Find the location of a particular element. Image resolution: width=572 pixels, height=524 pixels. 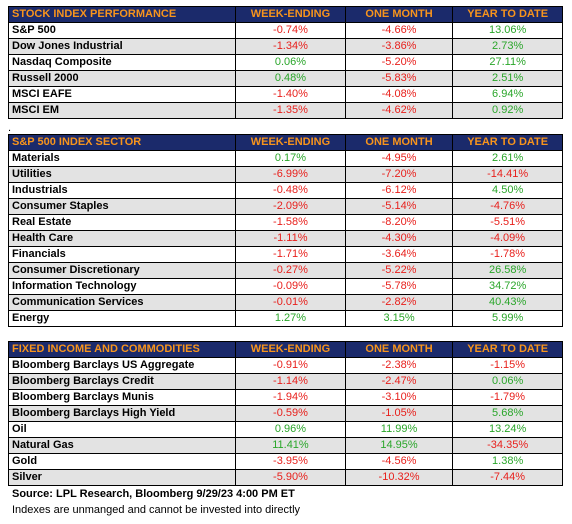

cell-value: -4.62% is located at coordinates (399, 110).